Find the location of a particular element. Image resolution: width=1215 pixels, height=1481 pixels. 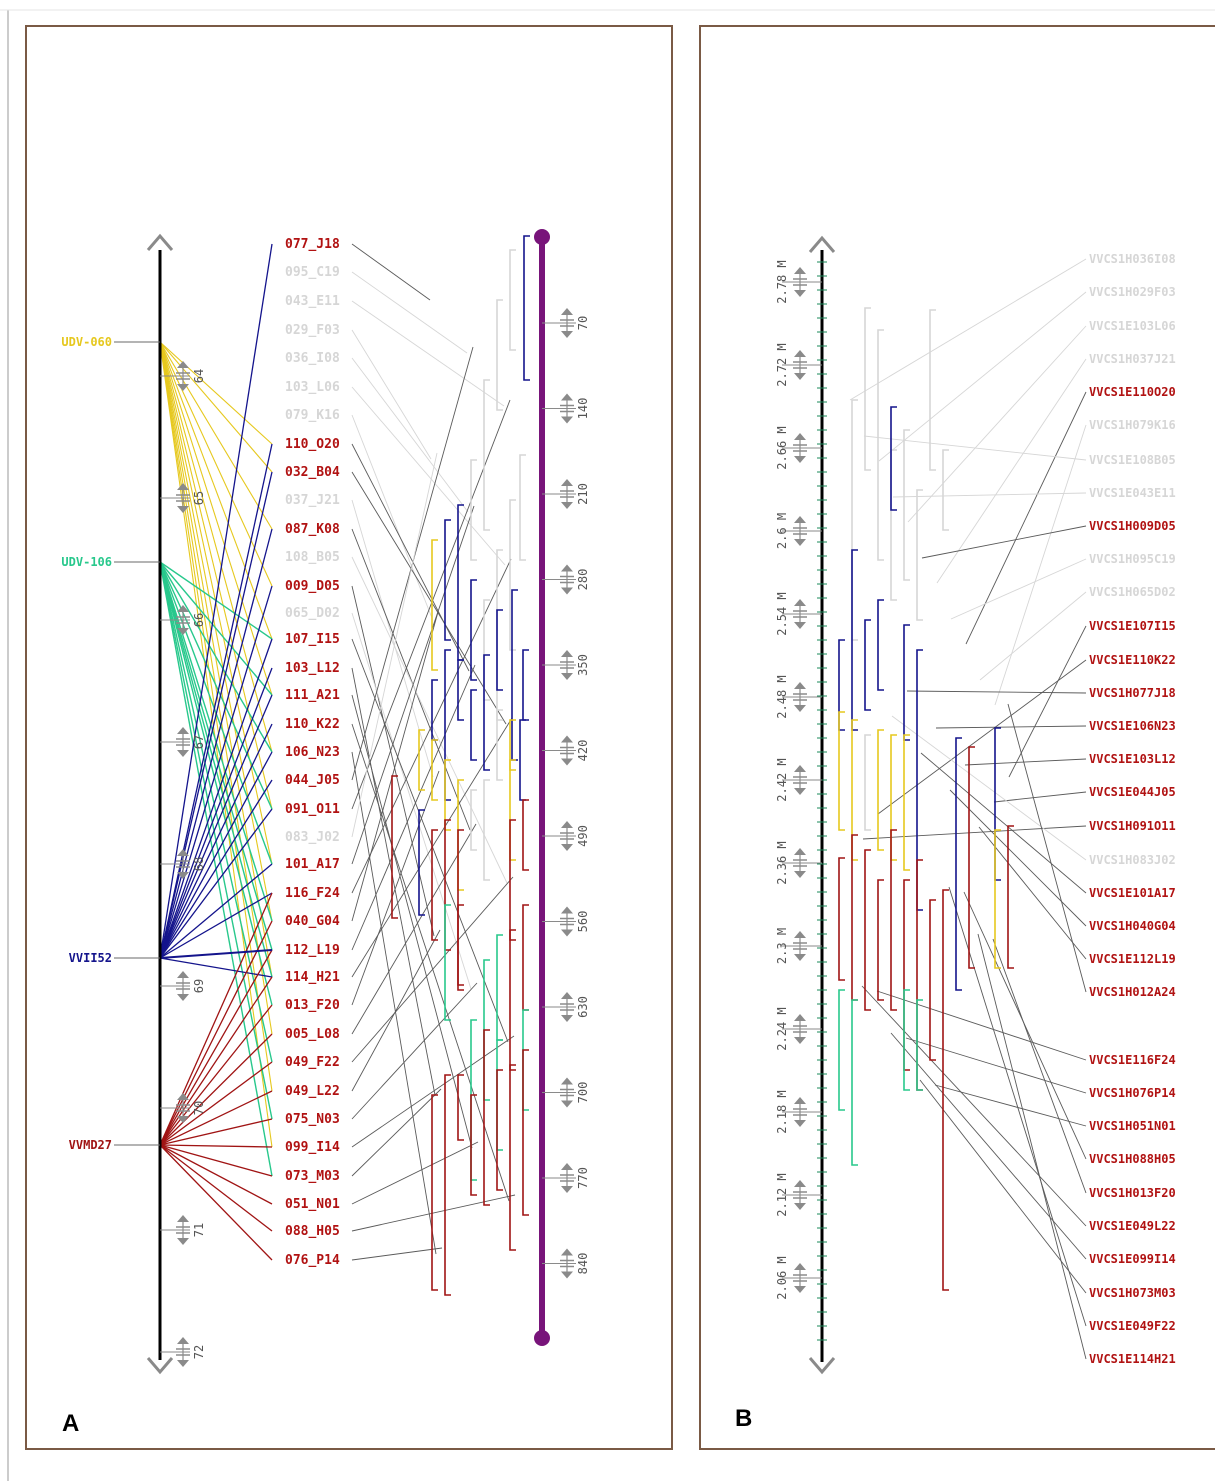

bac-label: 114_H21 is located at coordinates (312, 977).